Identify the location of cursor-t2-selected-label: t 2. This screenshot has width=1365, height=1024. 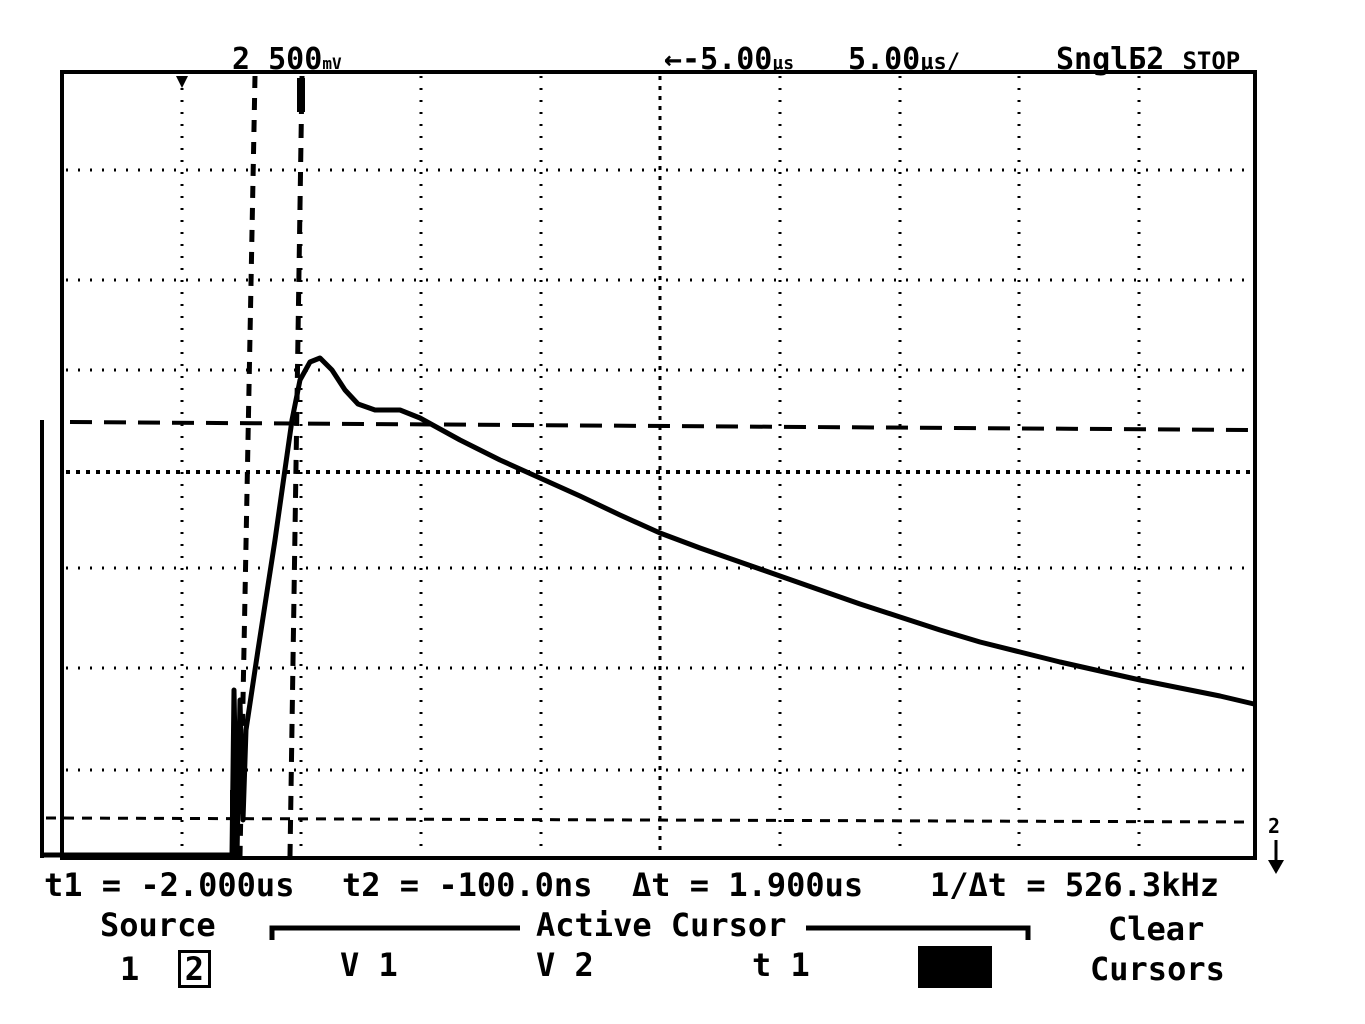
(955, 967).